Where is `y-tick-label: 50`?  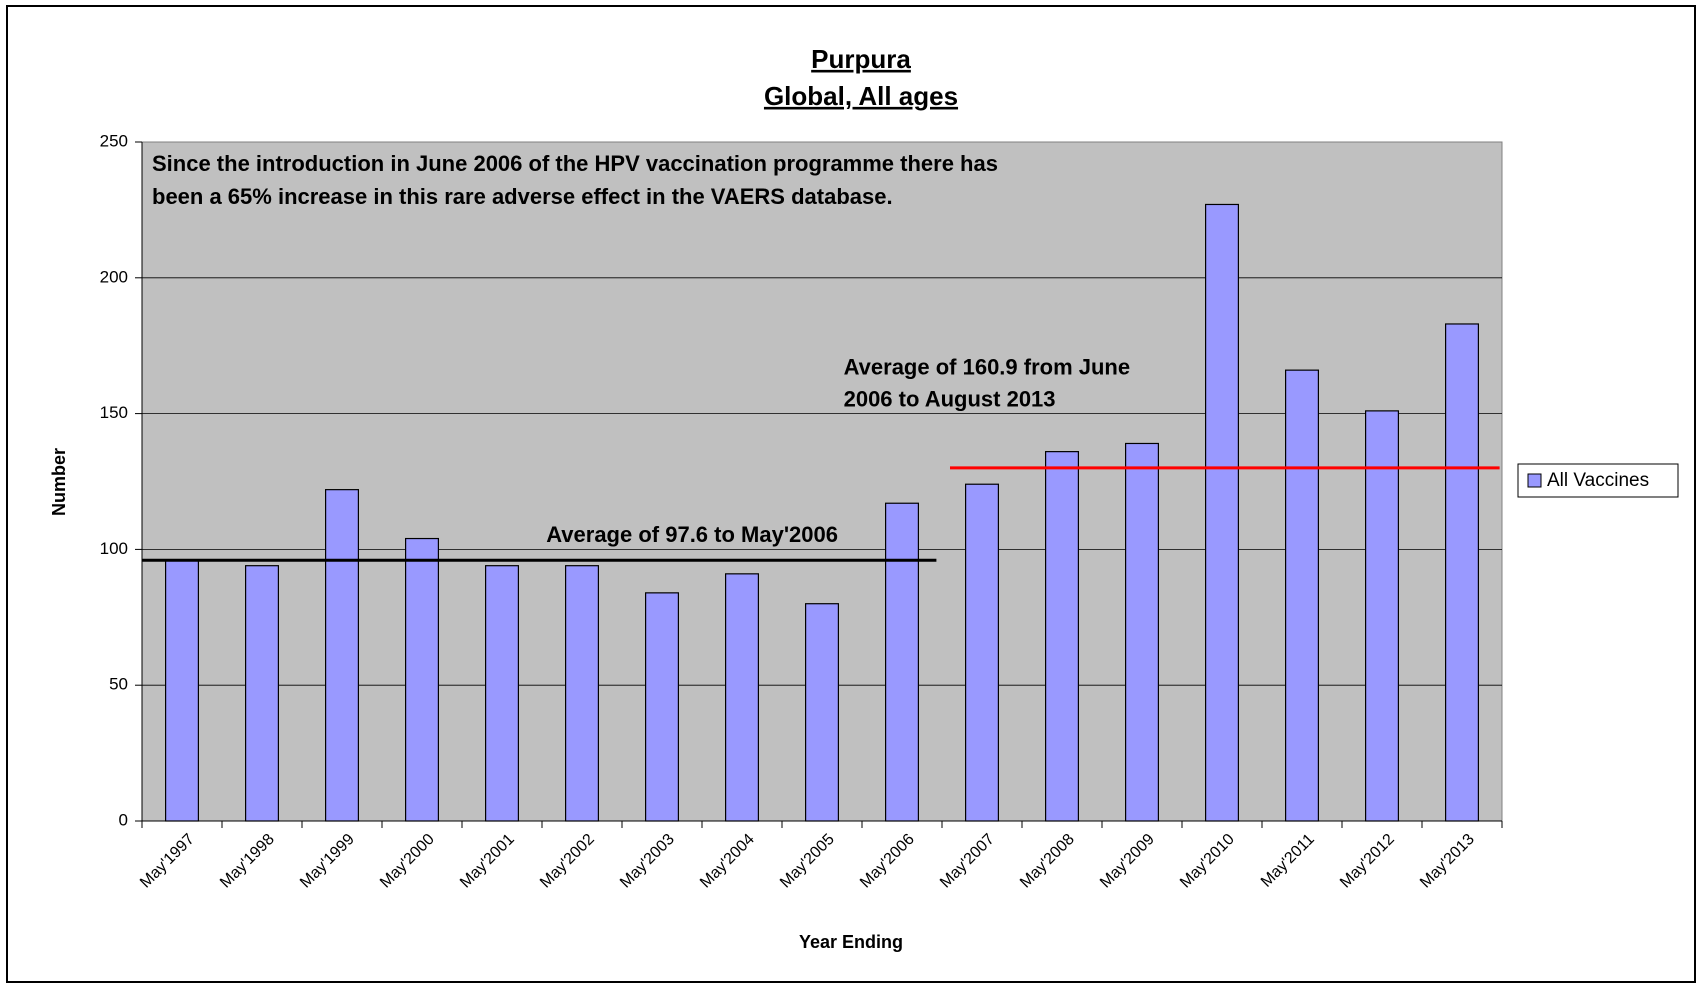 y-tick-label: 50 is located at coordinates (118, 684).